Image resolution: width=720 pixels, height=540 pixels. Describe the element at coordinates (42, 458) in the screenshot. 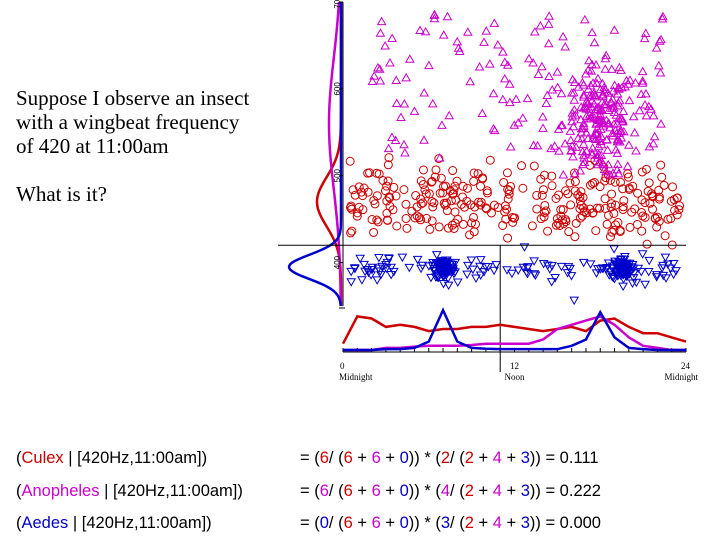

I see `species-name: Culex` at that location.